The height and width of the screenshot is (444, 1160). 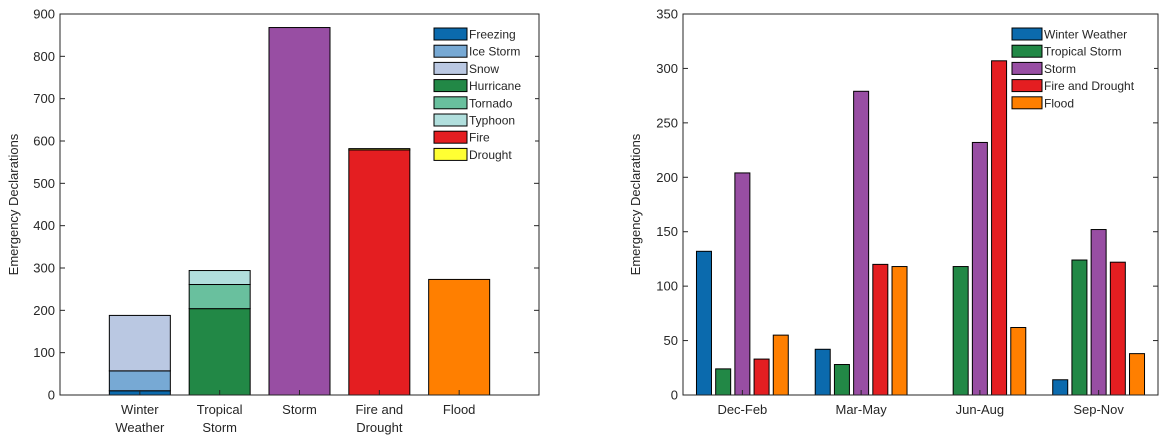 I want to click on y-tick-label: 900, so click(x=44, y=14).